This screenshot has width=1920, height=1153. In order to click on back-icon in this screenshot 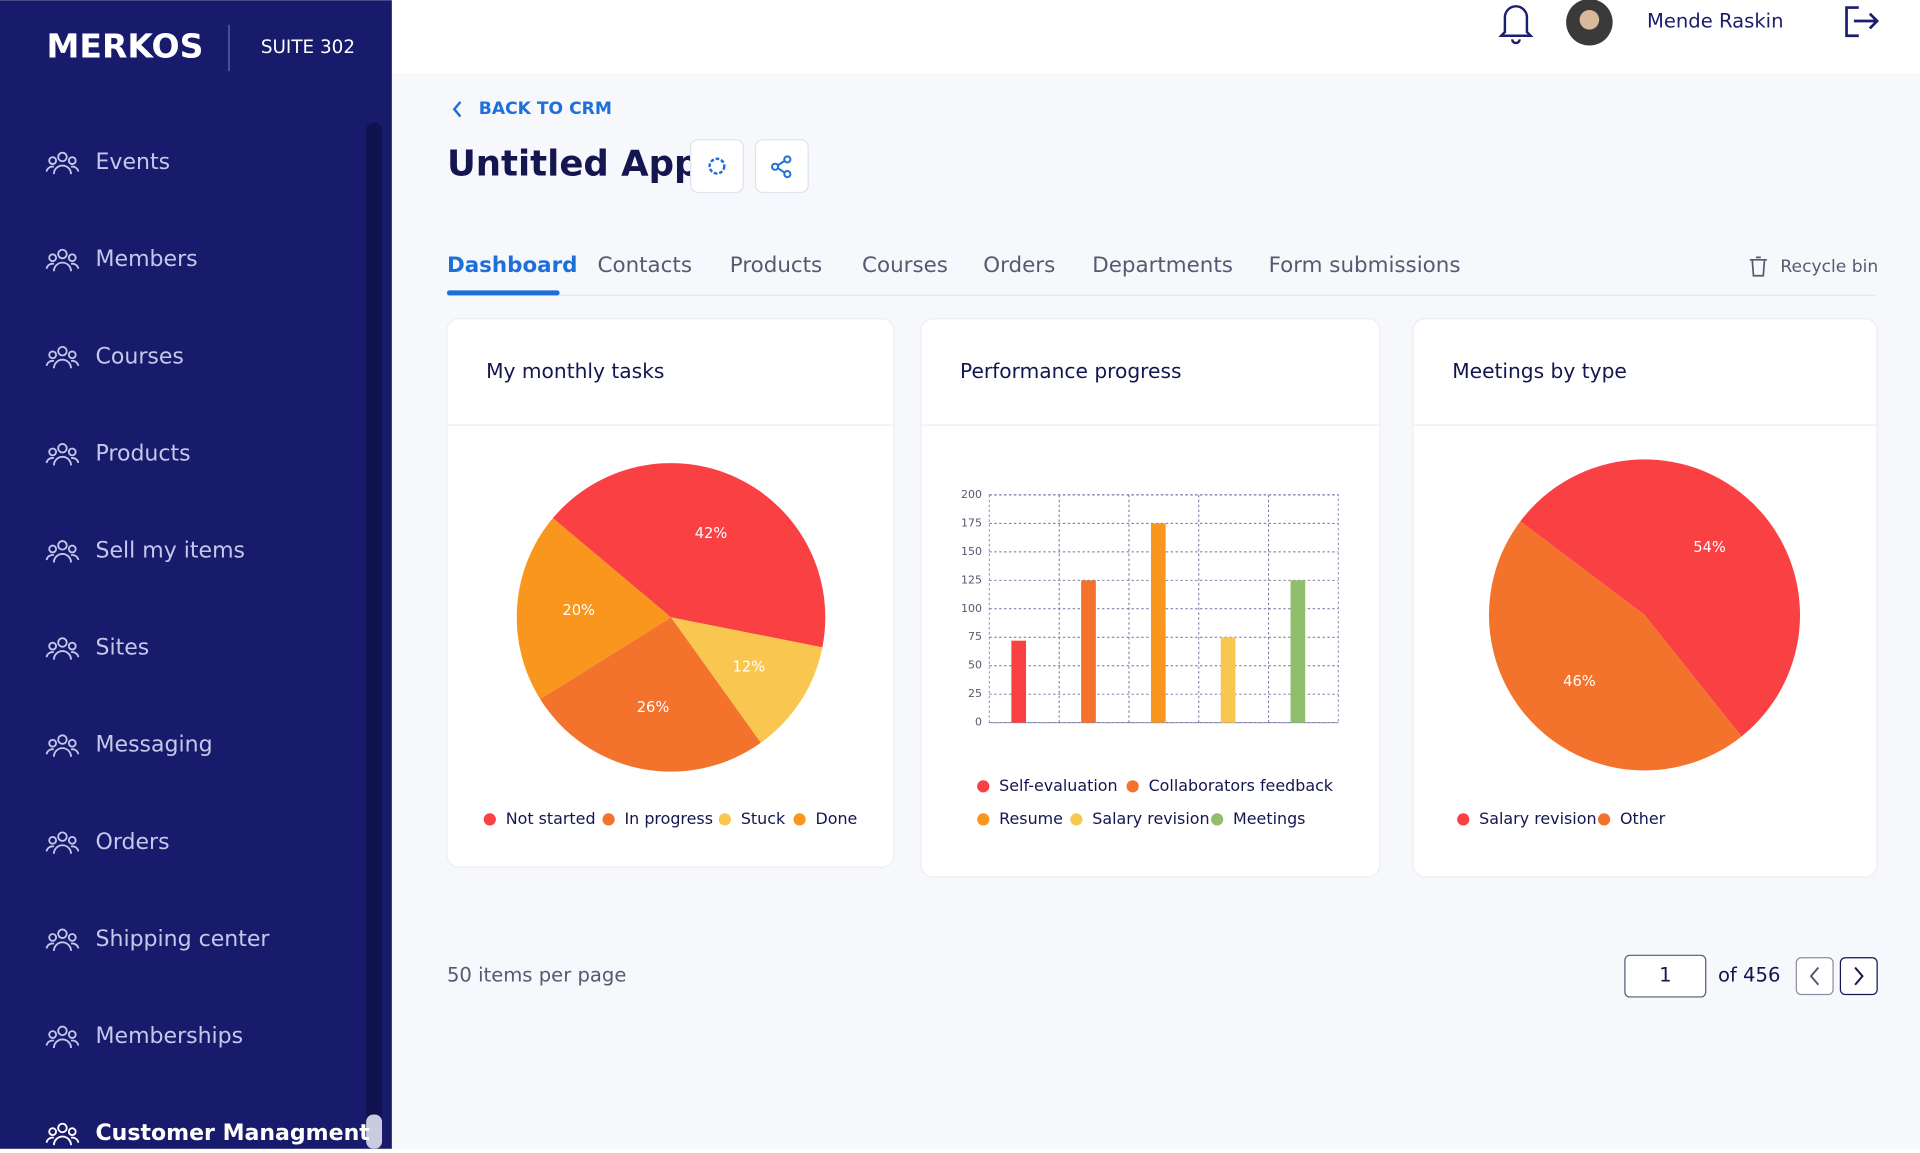, I will do `click(457, 109)`.